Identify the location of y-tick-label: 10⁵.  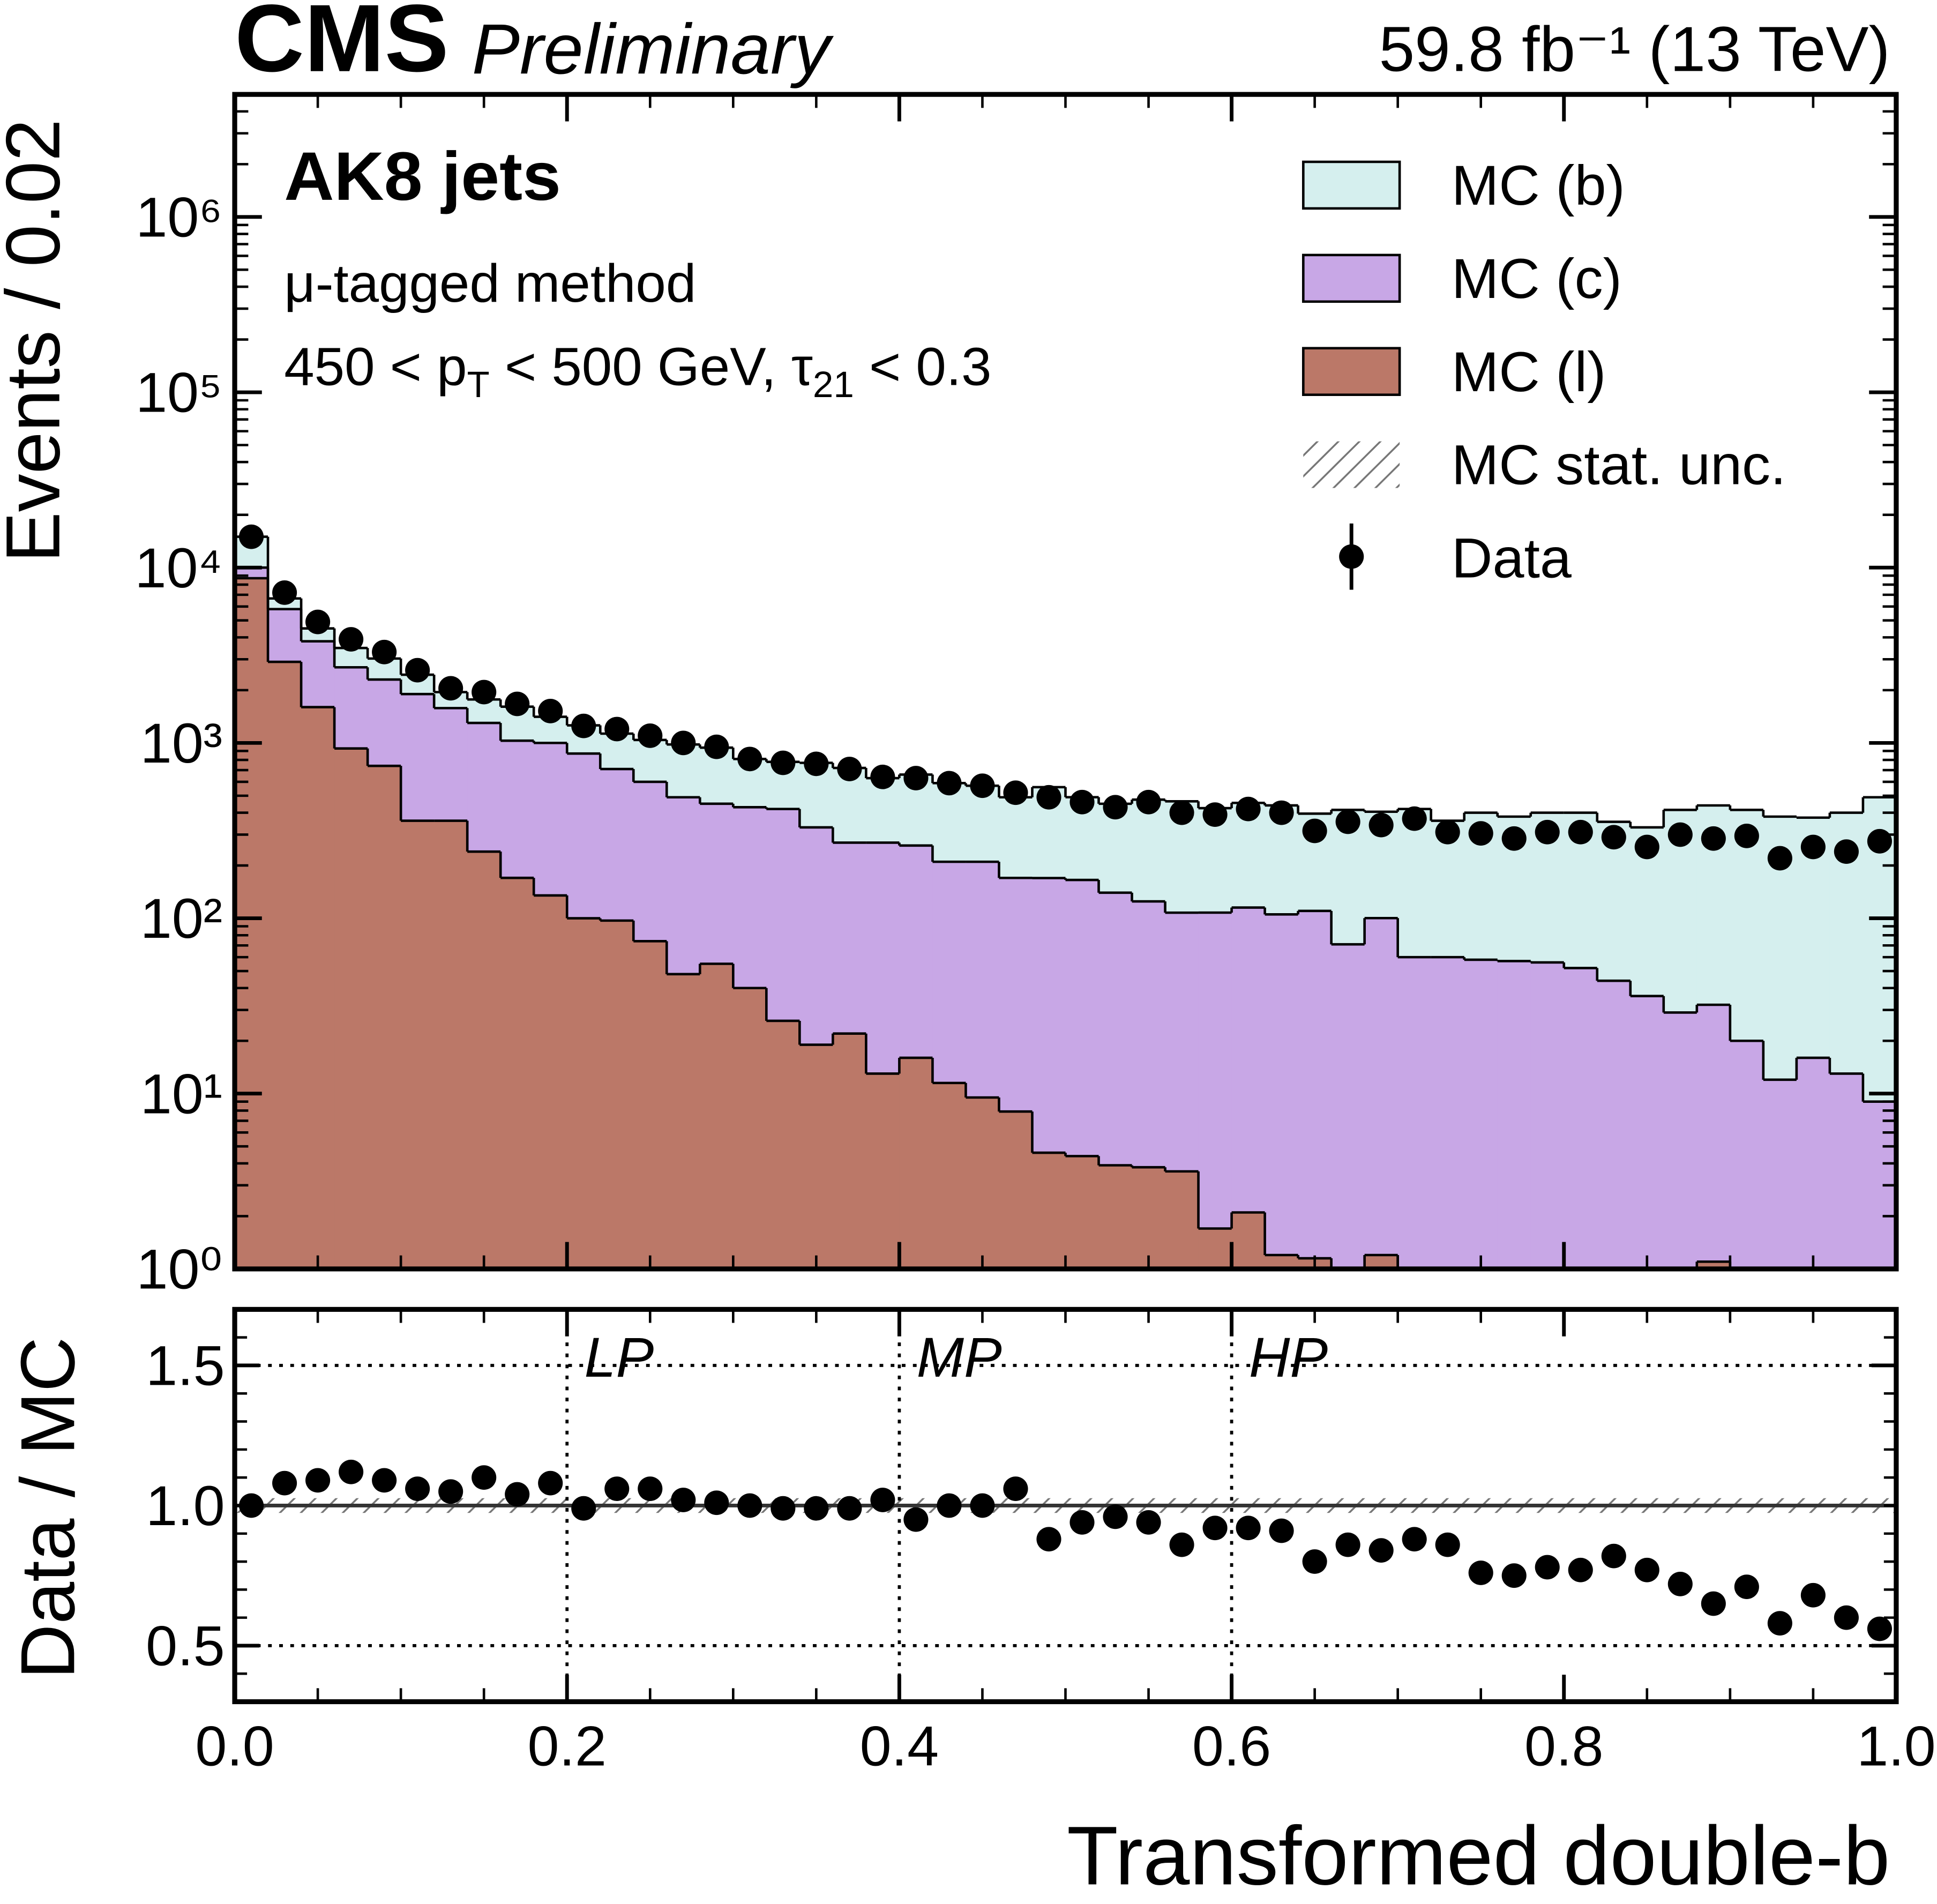
(179, 393).